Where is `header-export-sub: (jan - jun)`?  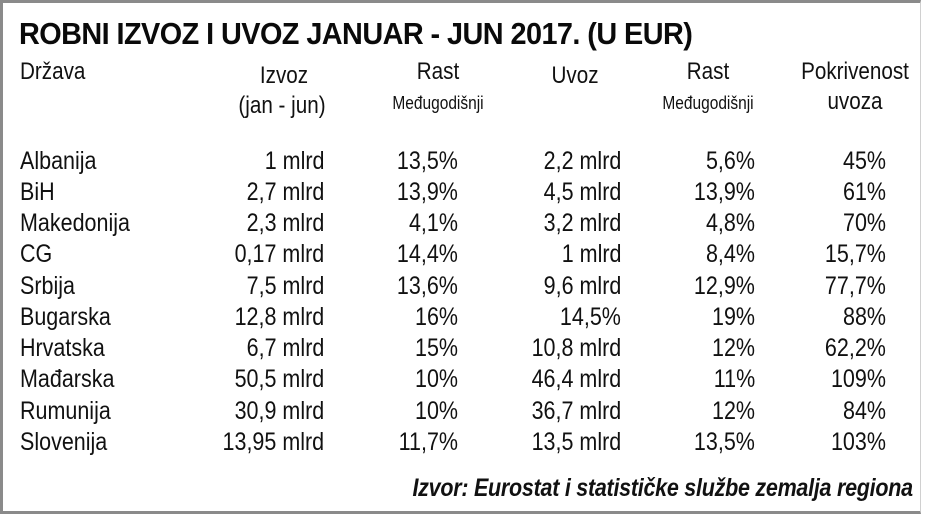 header-export-sub: (jan - jun) is located at coordinates (282, 105).